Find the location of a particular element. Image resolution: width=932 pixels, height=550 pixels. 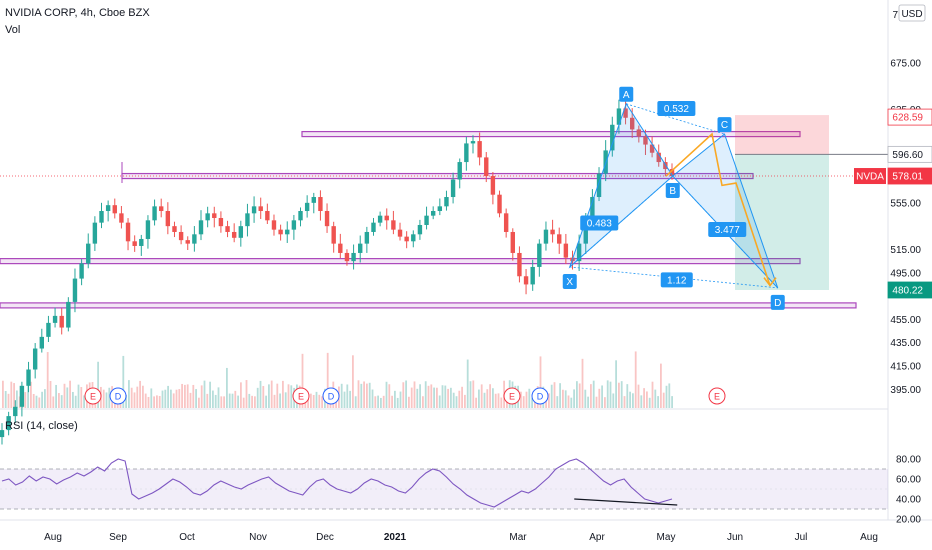

pattern-ratio-badge: 0.532 is located at coordinates (676, 108).